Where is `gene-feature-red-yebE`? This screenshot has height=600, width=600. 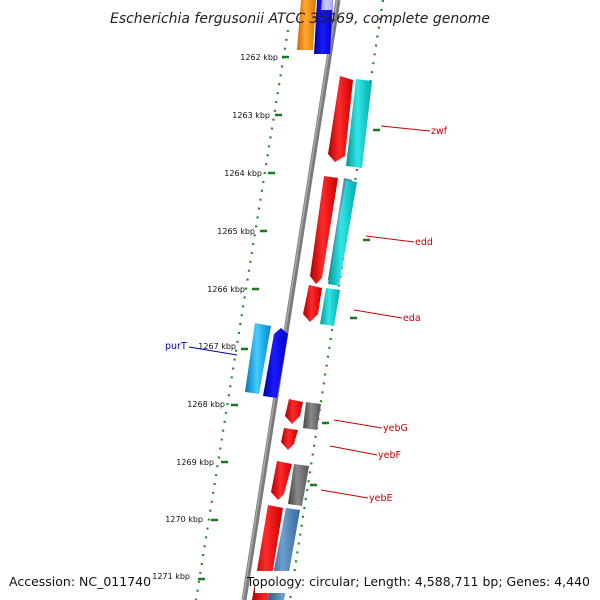 gene-feature-red-yebE is located at coordinates (281, 480).